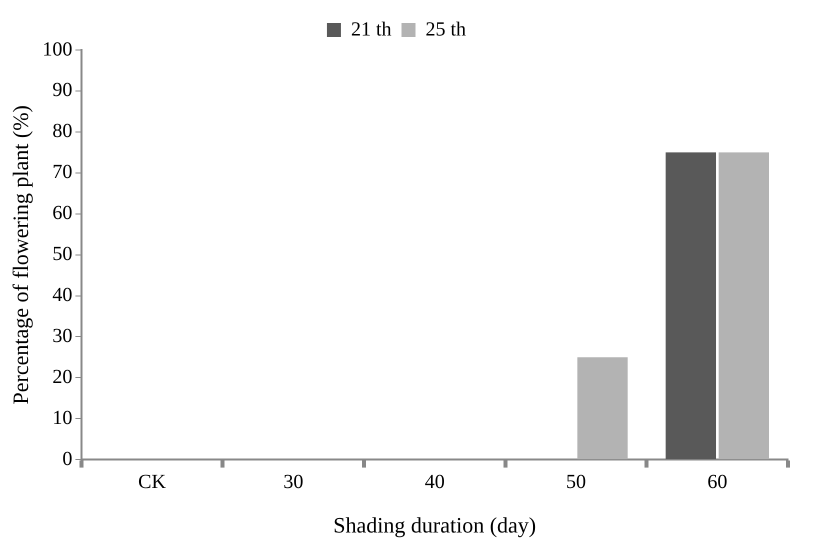 Image resolution: width=818 pixels, height=549 pixels. What do you see at coordinates (62, 131) in the screenshot?
I see `y-tick-label: 80` at bounding box center [62, 131].